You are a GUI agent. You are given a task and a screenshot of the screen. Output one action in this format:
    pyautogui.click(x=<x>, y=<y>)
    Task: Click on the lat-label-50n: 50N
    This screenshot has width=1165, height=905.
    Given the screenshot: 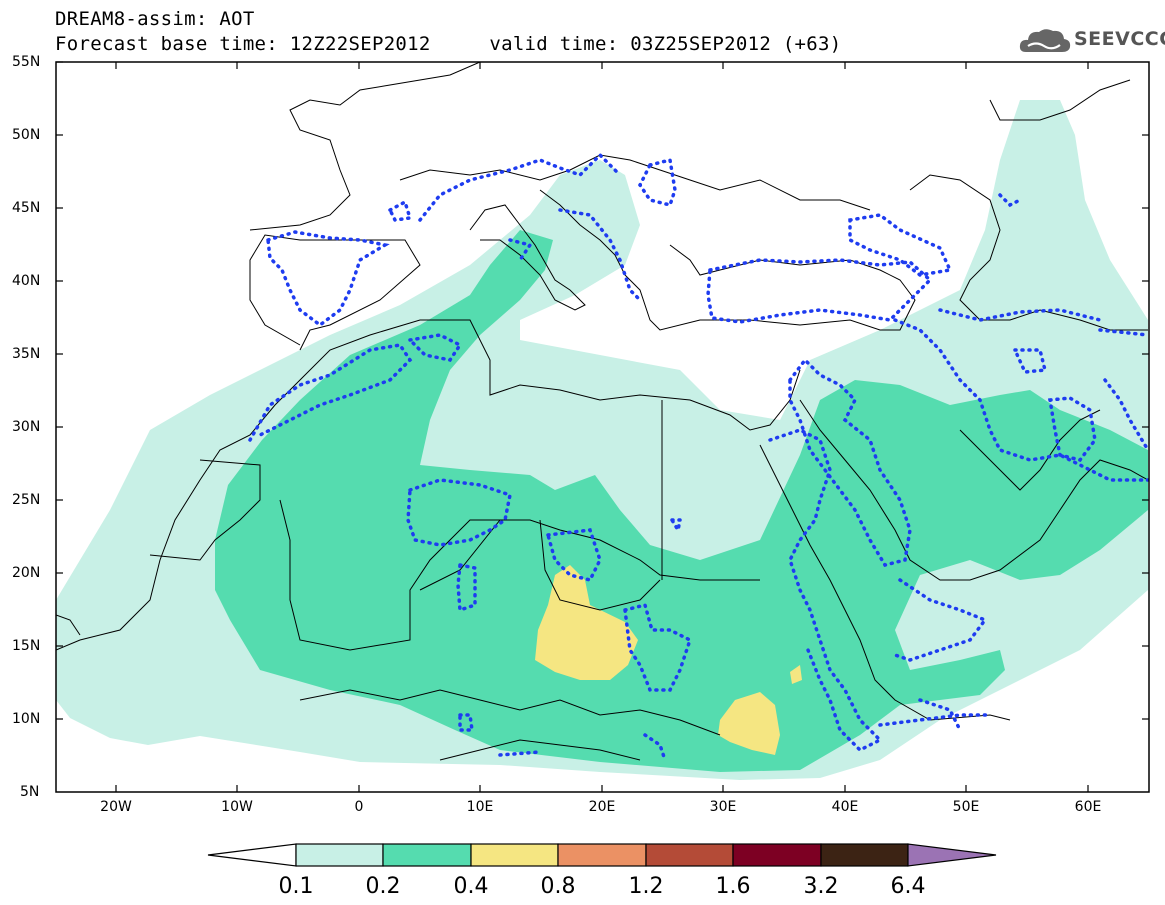 What is the action you would take?
    pyautogui.click(x=26, y=135)
    